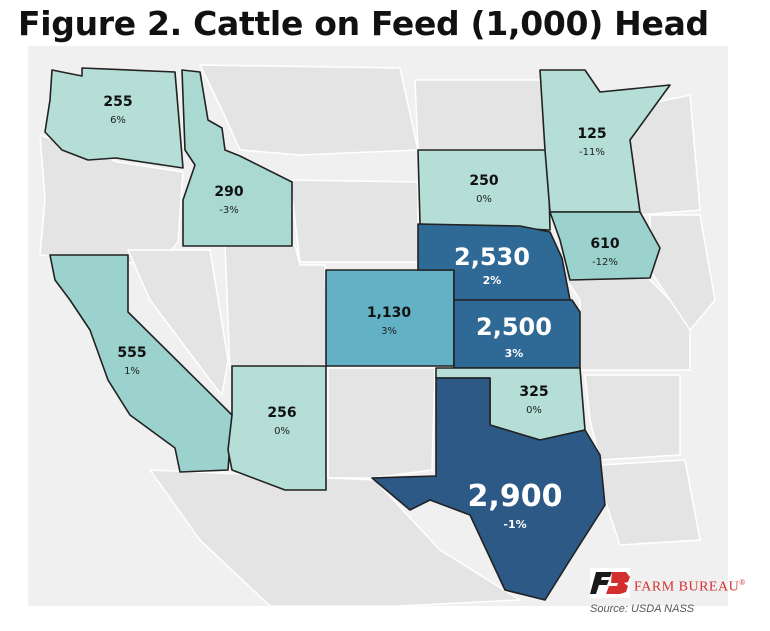 The image size is (770, 631). What do you see at coordinates (610, 583) in the screenshot?
I see `farm-bureau-logo-icon` at bounding box center [610, 583].